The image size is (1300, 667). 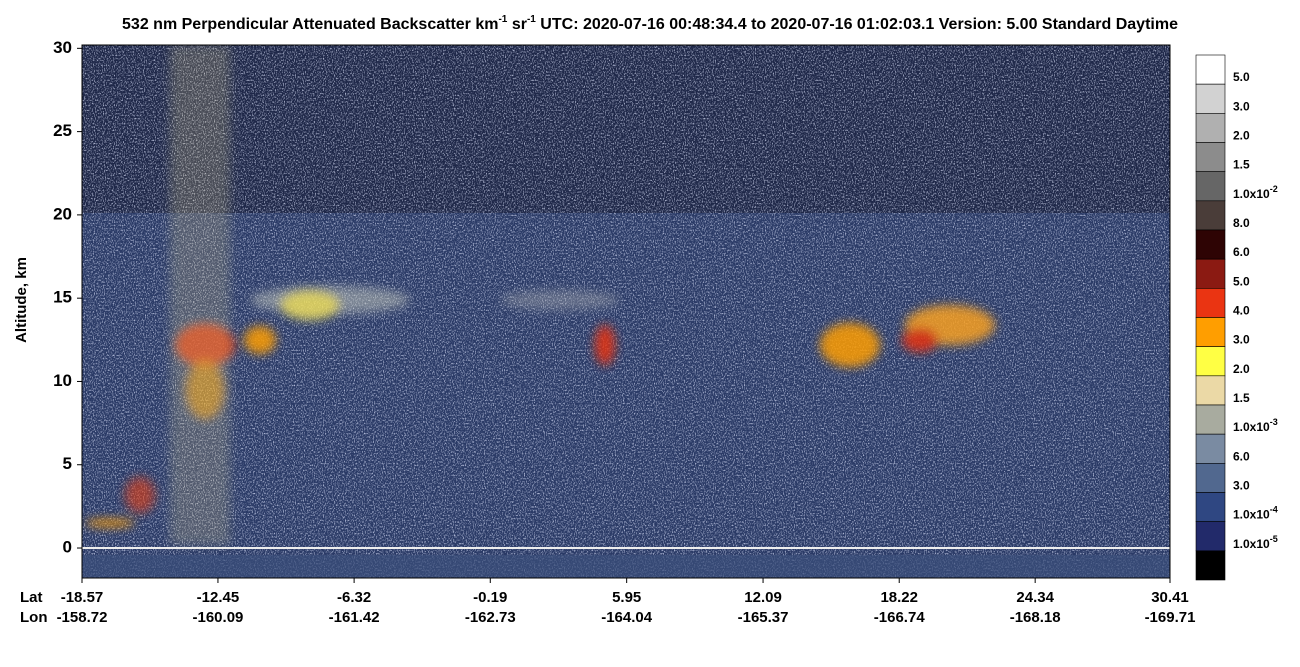 What do you see at coordinates (82, 617) in the screenshot?
I see `lon-tick-label: -158.72` at bounding box center [82, 617].